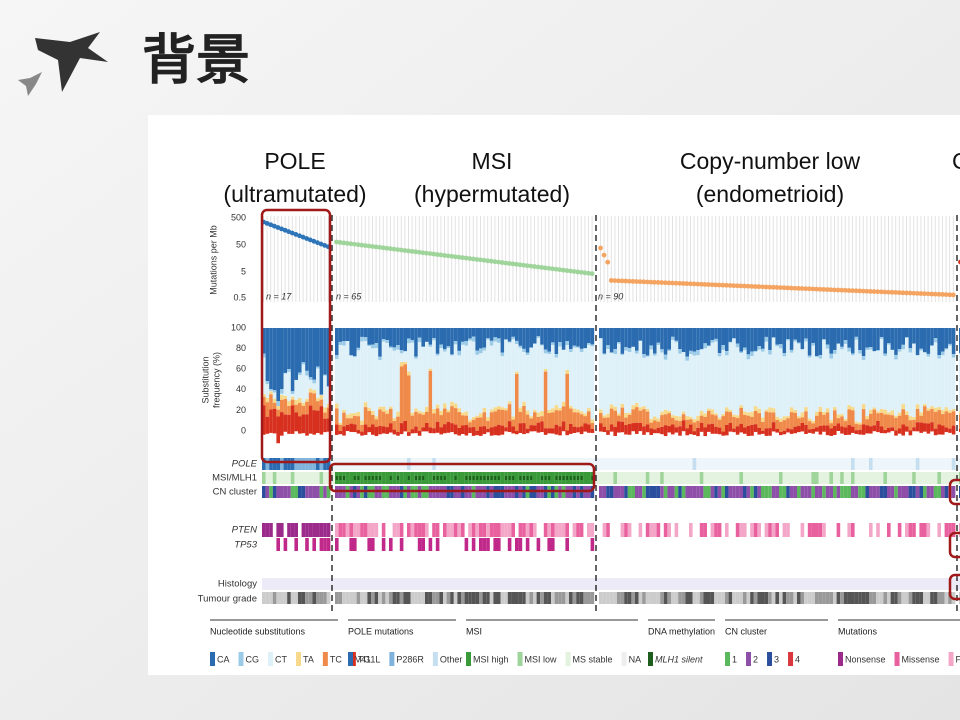 The height and width of the screenshot is (720, 960). What do you see at coordinates (353, 659) in the screenshot?
I see `legend-swatch` at bounding box center [353, 659].